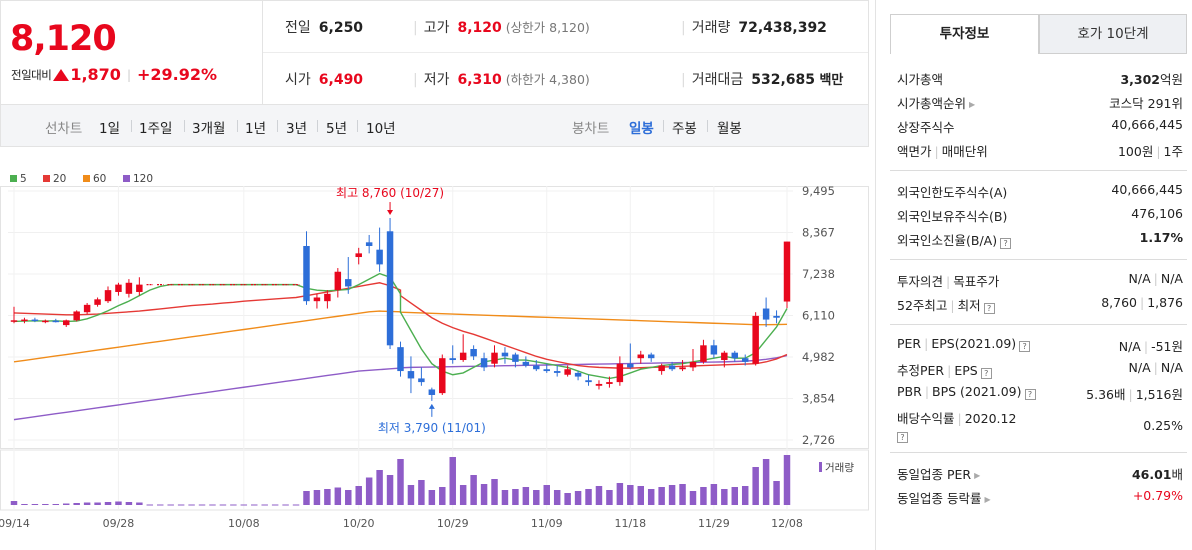 The image size is (1192, 550). I want to click on info-value: N/A | -51원, so click(1150, 346).